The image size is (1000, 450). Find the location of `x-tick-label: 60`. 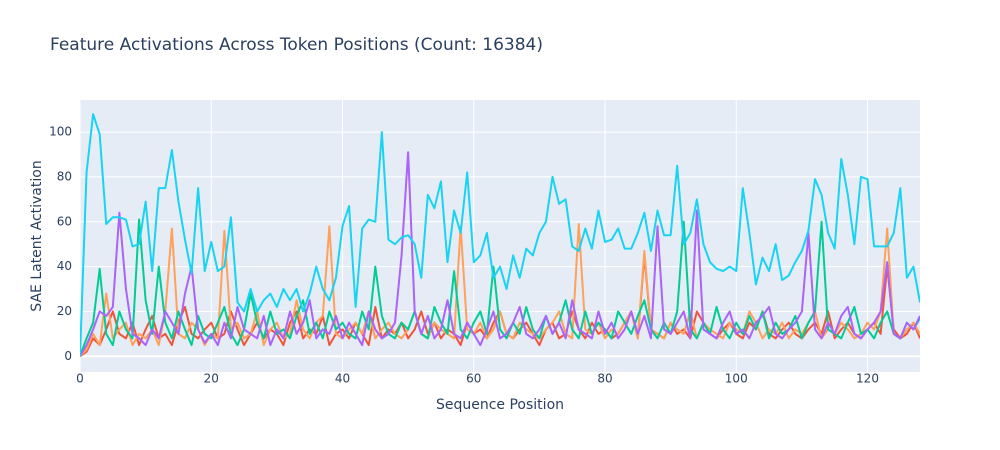

x-tick-label: 60 is located at coordinates (473, 379).